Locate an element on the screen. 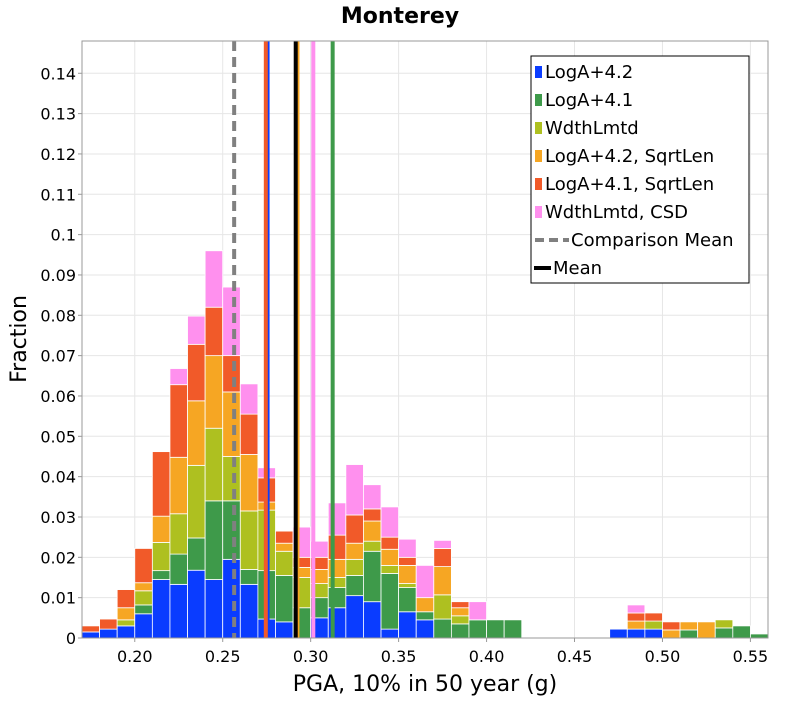  legend-item-wdthlmtd: WdthLmtd is located at coordinates (587, 128).